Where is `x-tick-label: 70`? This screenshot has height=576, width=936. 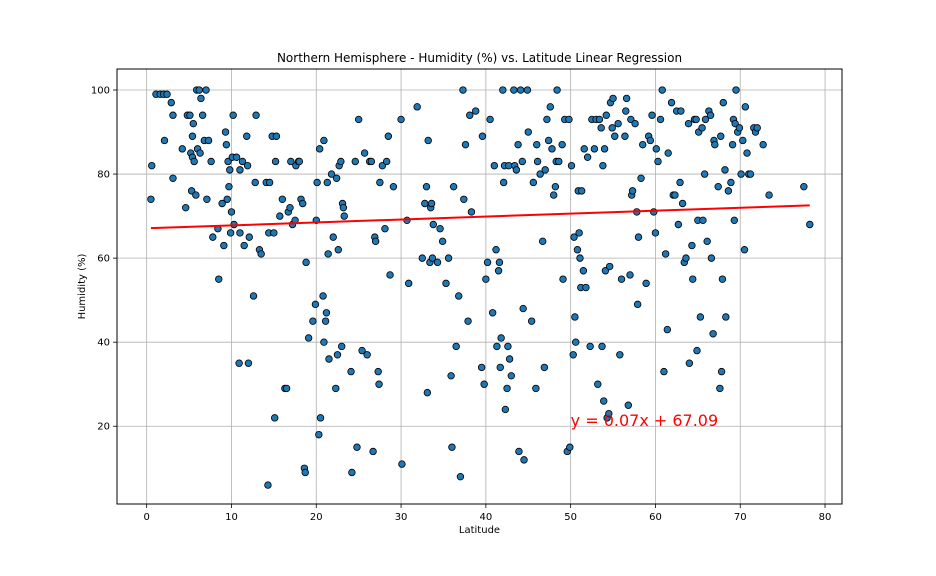 x-tick-label: 70 is located at coordinates (740, 517).